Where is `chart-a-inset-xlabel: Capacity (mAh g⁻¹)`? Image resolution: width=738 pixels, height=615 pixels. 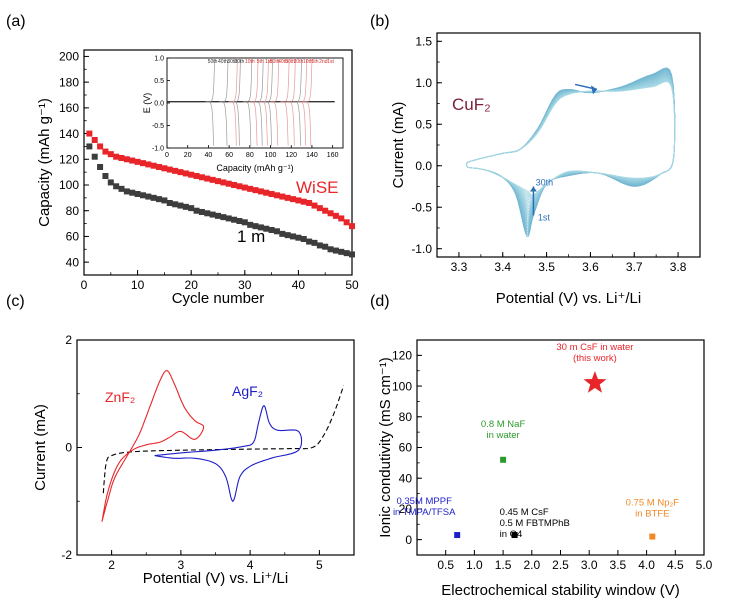
chart-a-inset-xlabel: Capacity (mAh g⁻¹) is located at coordinates (254, 168).